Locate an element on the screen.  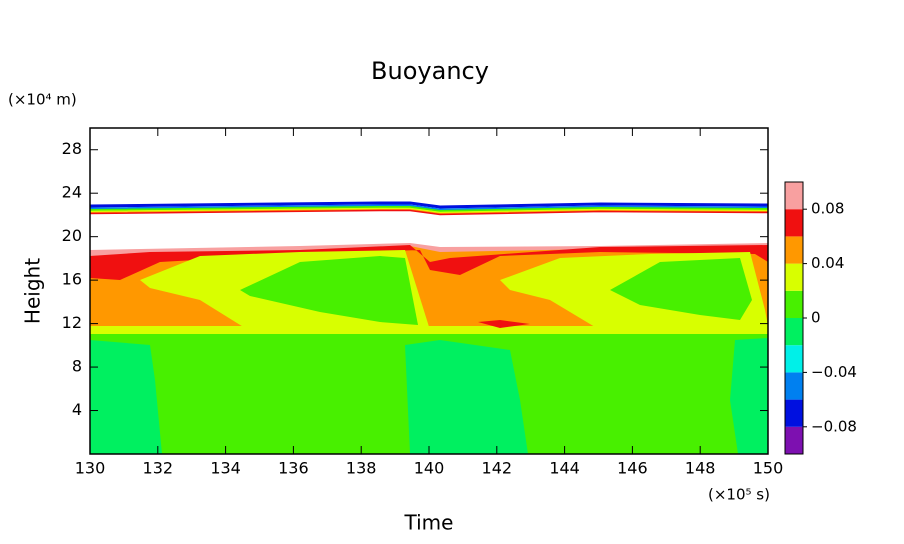
x-unit: (×10⁵ s) is located at coordinates (739, 495).